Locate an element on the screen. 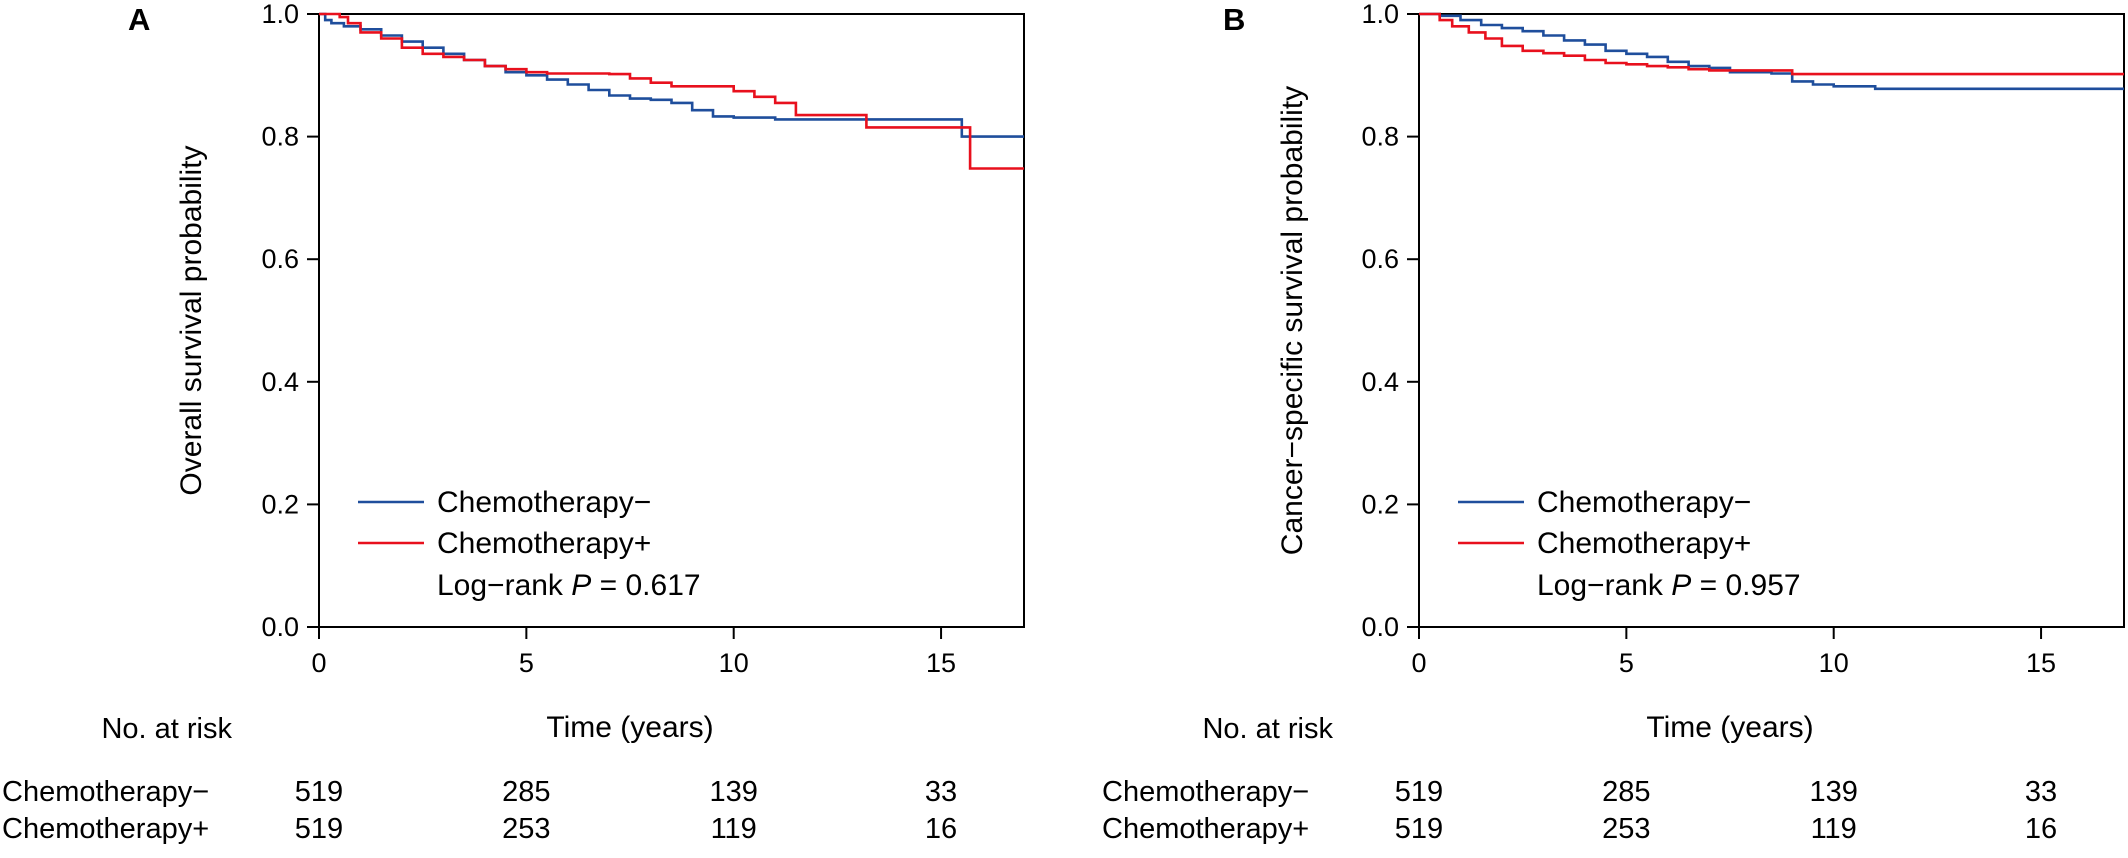 The height and width of the screenshot is (858, 2128). y-axis-title: Cancer−specific survival probability is located at coordinates (1292, 320).